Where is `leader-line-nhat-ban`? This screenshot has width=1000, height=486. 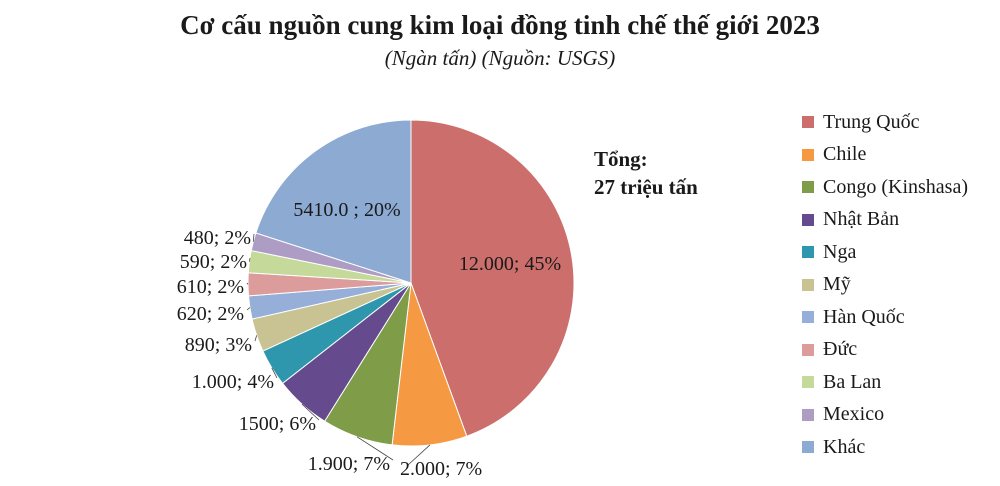 leader-line-nhat-ban is located at coordinates (310, 412).